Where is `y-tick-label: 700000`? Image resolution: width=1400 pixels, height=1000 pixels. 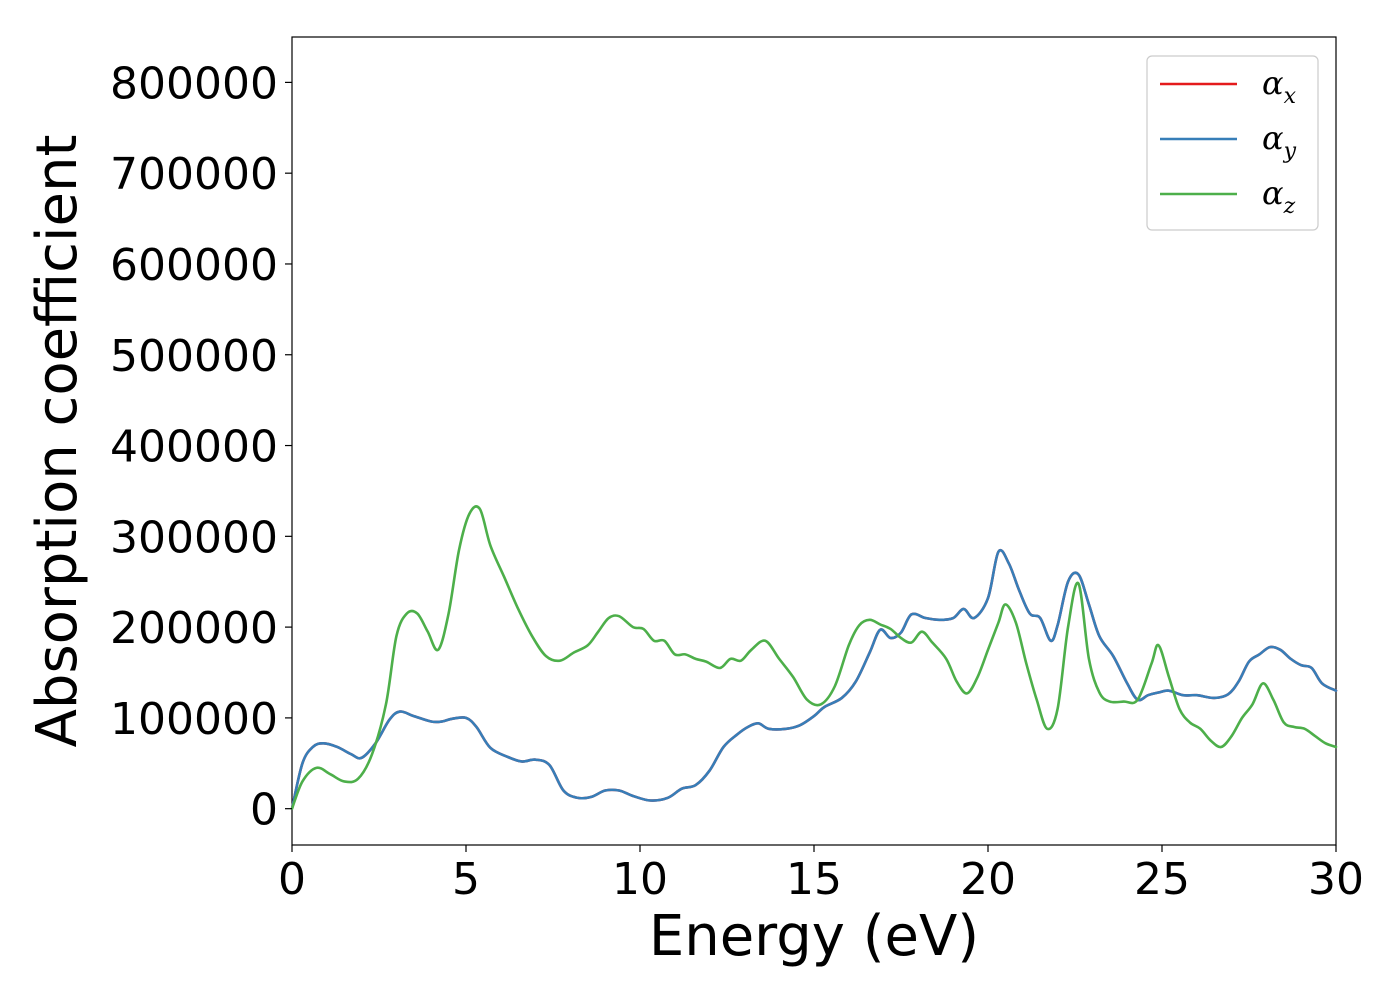 y-tick-label: 700000 is located at coordinates (194, 174).